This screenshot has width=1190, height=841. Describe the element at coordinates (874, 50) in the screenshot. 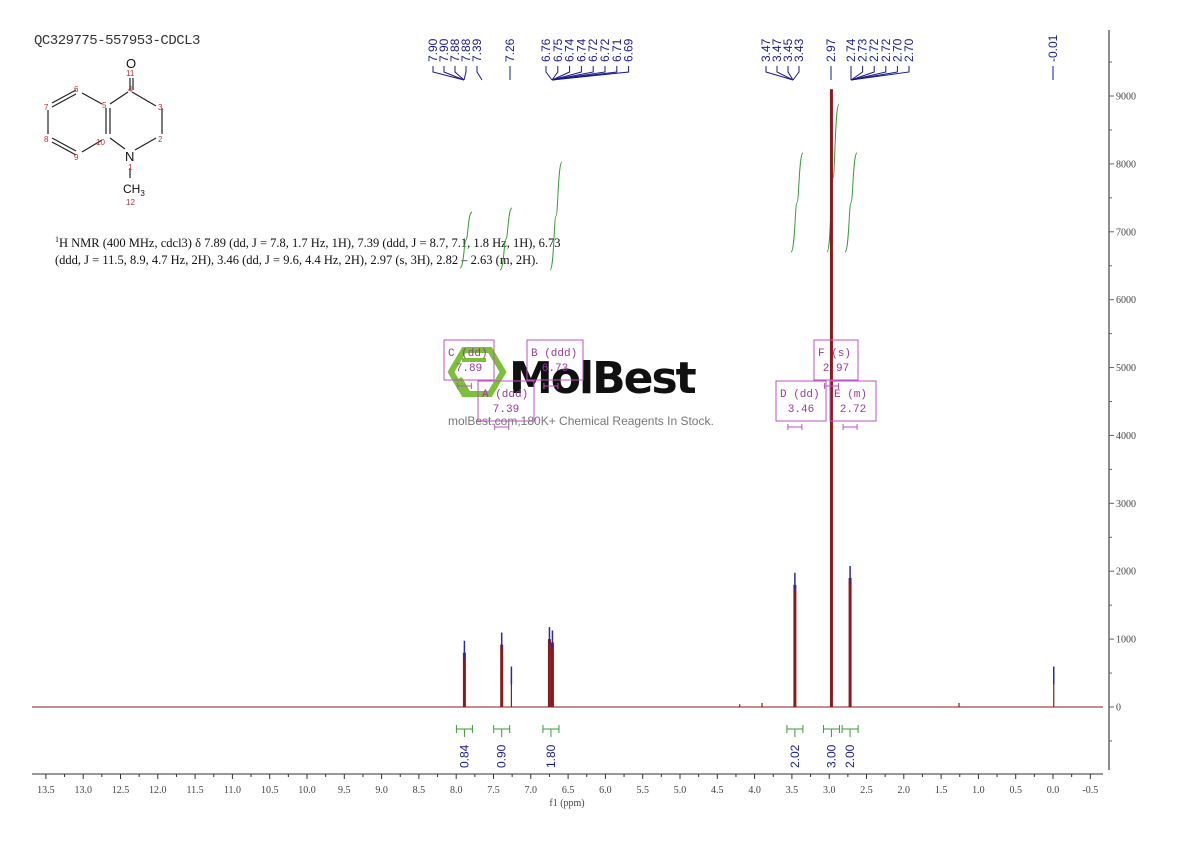

I see `peak-shift-label: 2.72` at that location.